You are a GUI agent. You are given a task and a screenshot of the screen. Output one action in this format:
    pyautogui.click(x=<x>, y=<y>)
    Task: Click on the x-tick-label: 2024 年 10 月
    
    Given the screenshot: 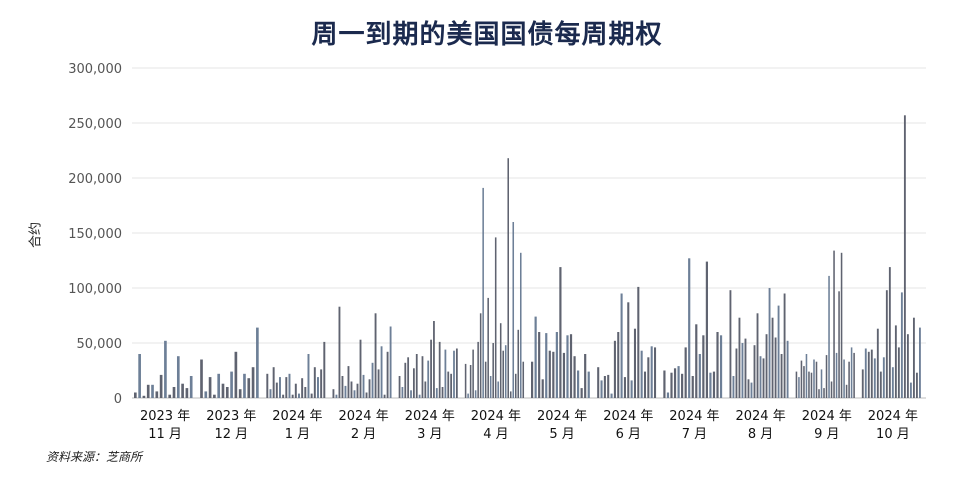 What is the action you would take?
    pyautogui.click(x=893, y=425)
    